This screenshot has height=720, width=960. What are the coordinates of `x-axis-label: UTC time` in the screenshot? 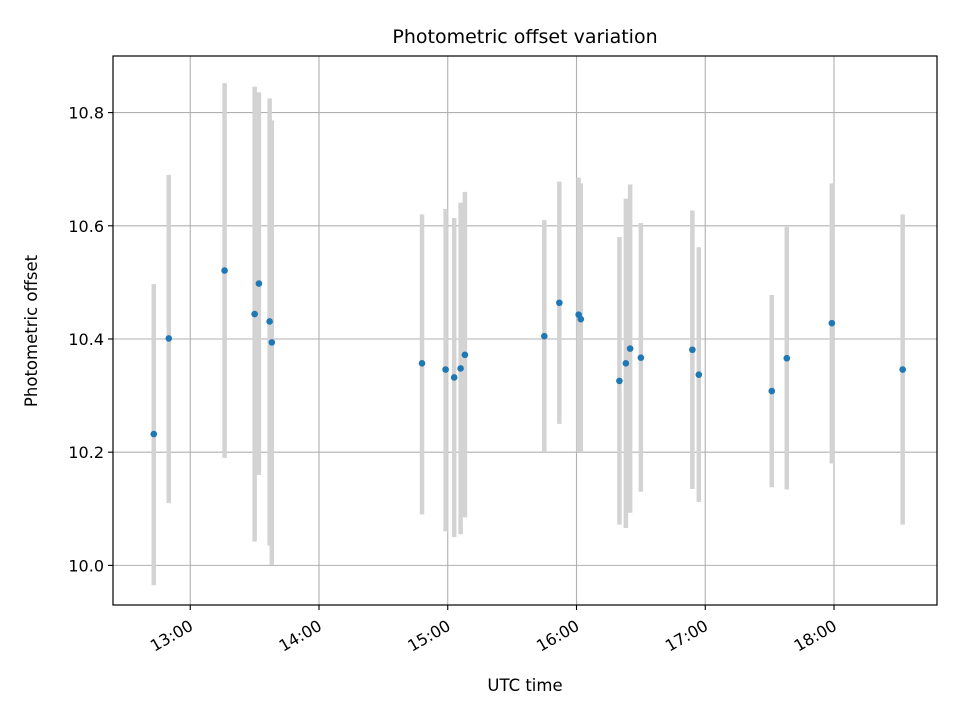 It's located at (524, 685).